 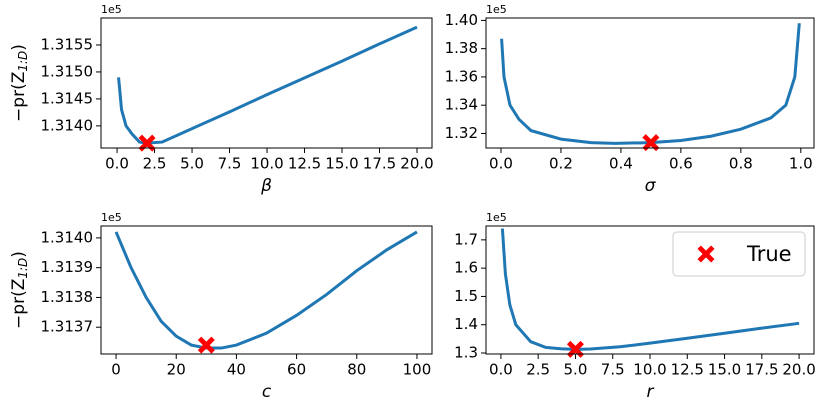 What do you see at coordinates (466, 353) in the screenshot?
I see `y-tick-label: 1.3` at bounding box center [466, 353].